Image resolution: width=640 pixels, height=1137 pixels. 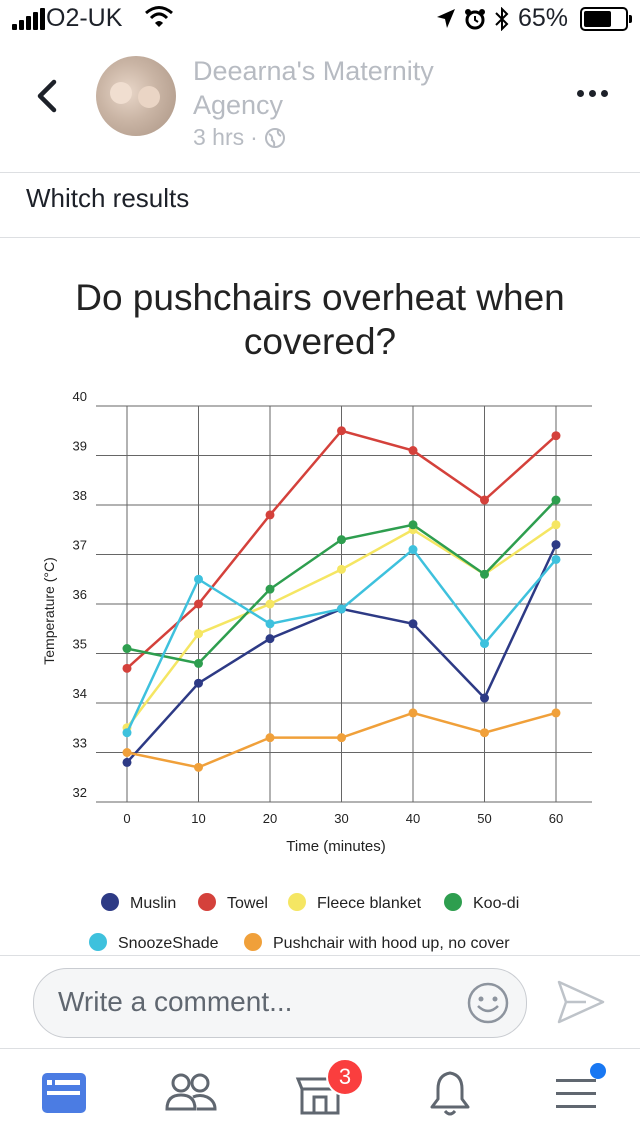 I want to click on y-axis-label: Temperature (°C), so click(x=49, y=611).